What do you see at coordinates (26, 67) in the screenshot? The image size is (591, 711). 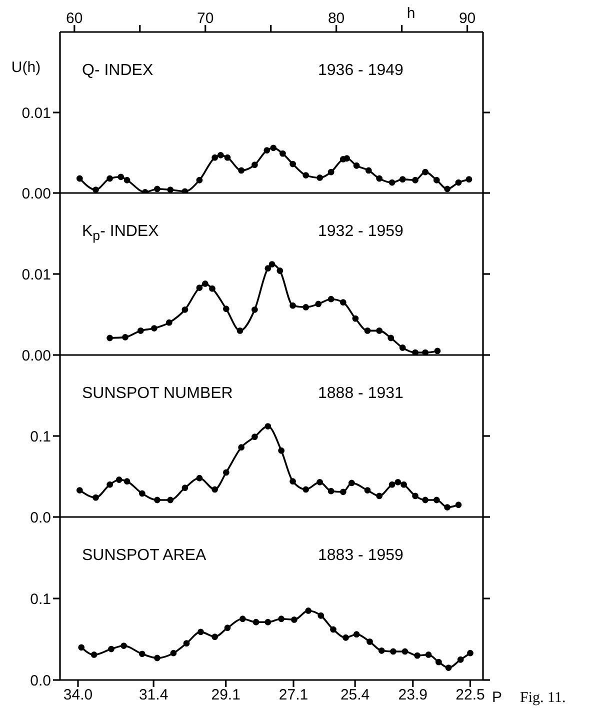 I see `y-axis-title: U(h)` at bounding box center [26, 67].